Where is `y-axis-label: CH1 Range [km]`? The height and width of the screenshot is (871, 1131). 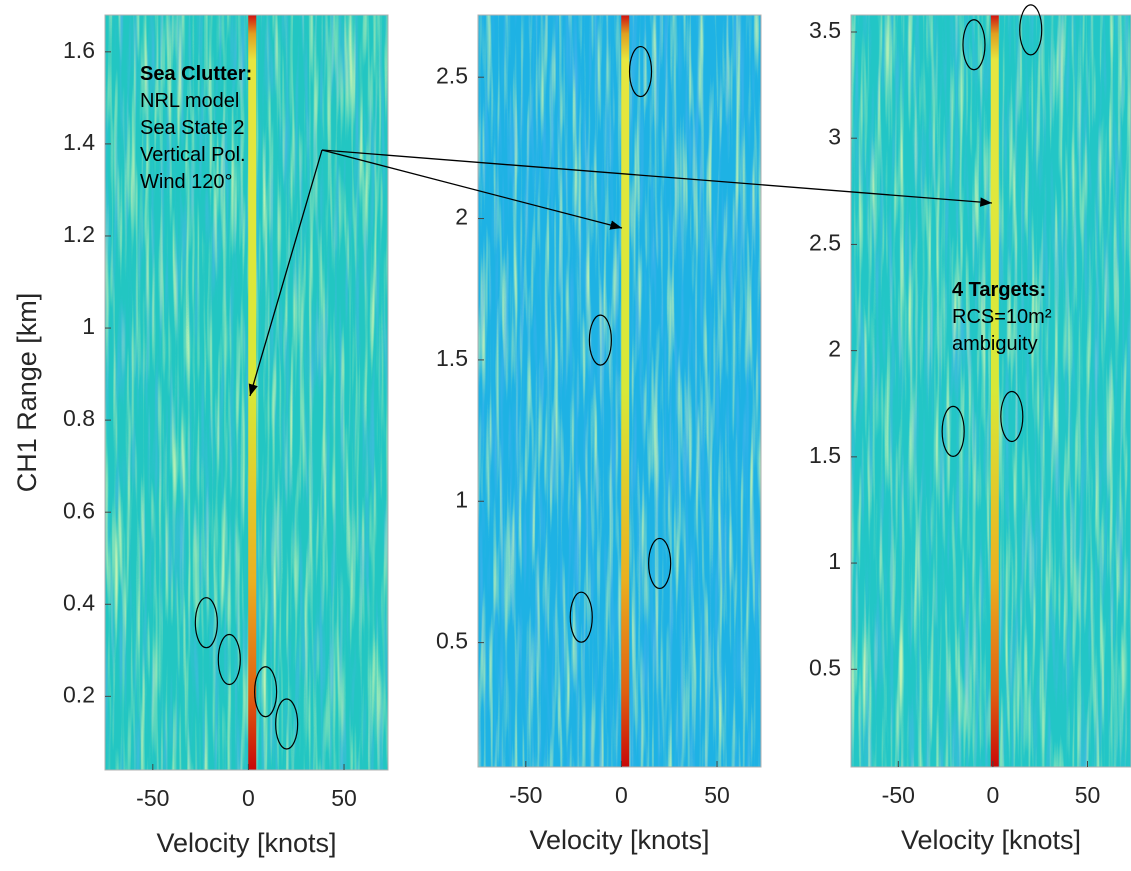 y-axis-label: CH1 Range [km] is located at coordinates (27, 393).